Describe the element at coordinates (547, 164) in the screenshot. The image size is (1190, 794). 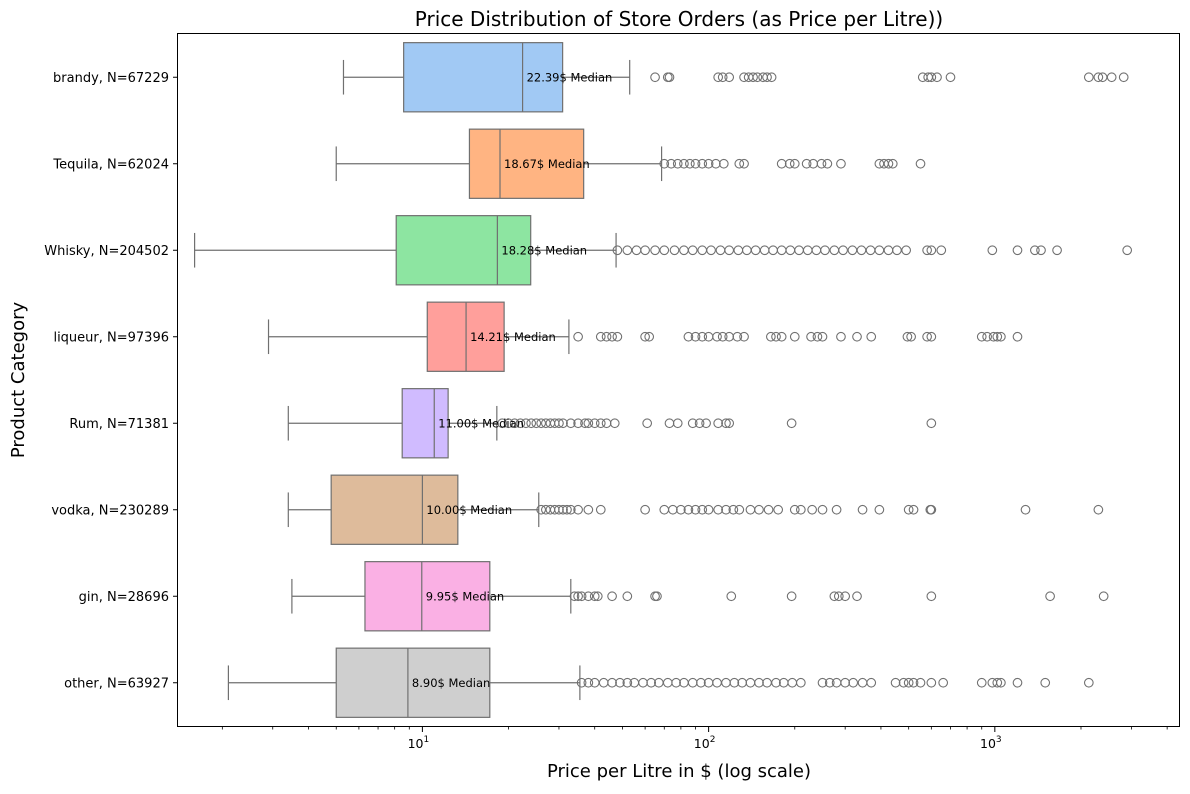
I see `median-label: 18.67$ Median` at that location.